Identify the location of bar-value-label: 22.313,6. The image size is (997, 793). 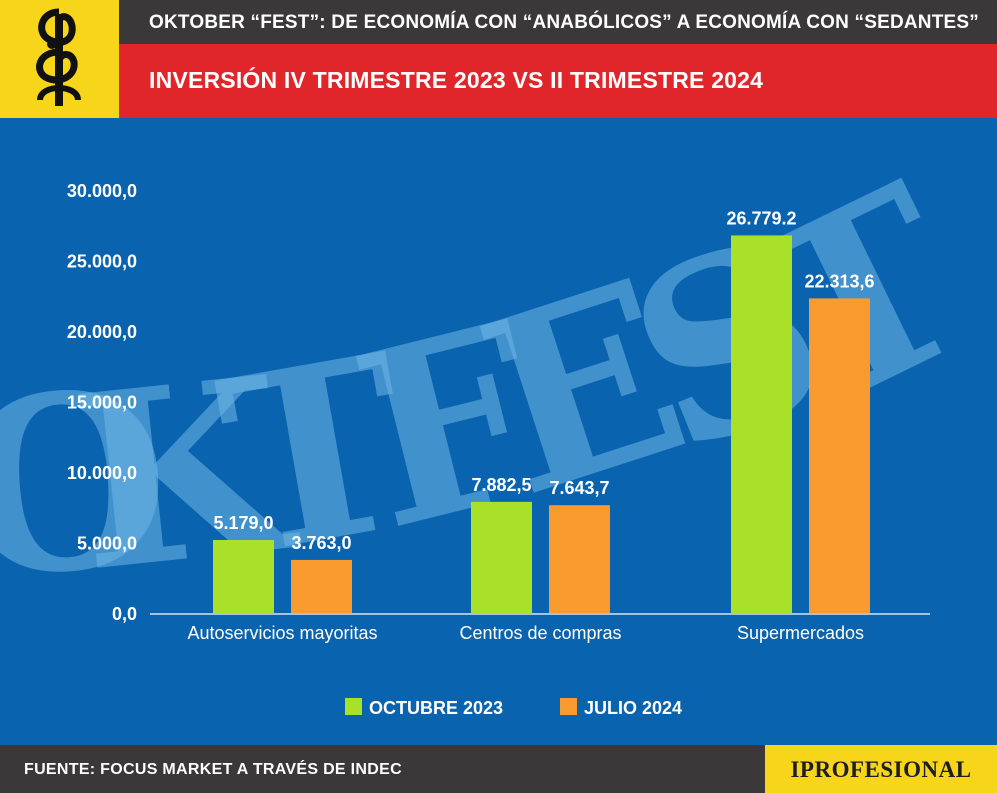
(839, 281).